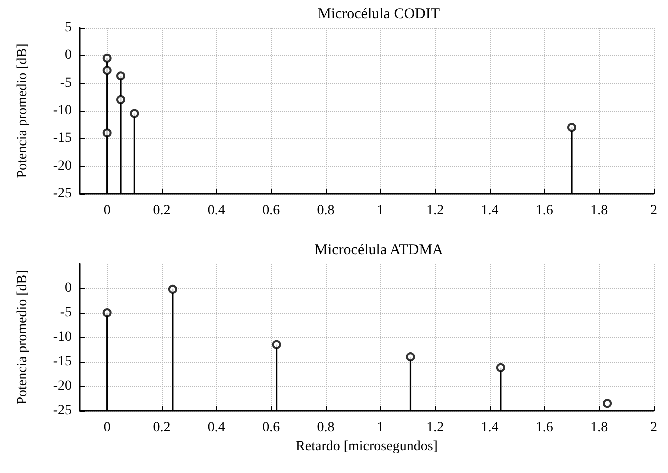 The height and width of the screenshot is (473, 668). Describe the element at coordinates (367, 446) in the screenshot. I see `x-axis-title: Retardo [microsegundos]` at that location.